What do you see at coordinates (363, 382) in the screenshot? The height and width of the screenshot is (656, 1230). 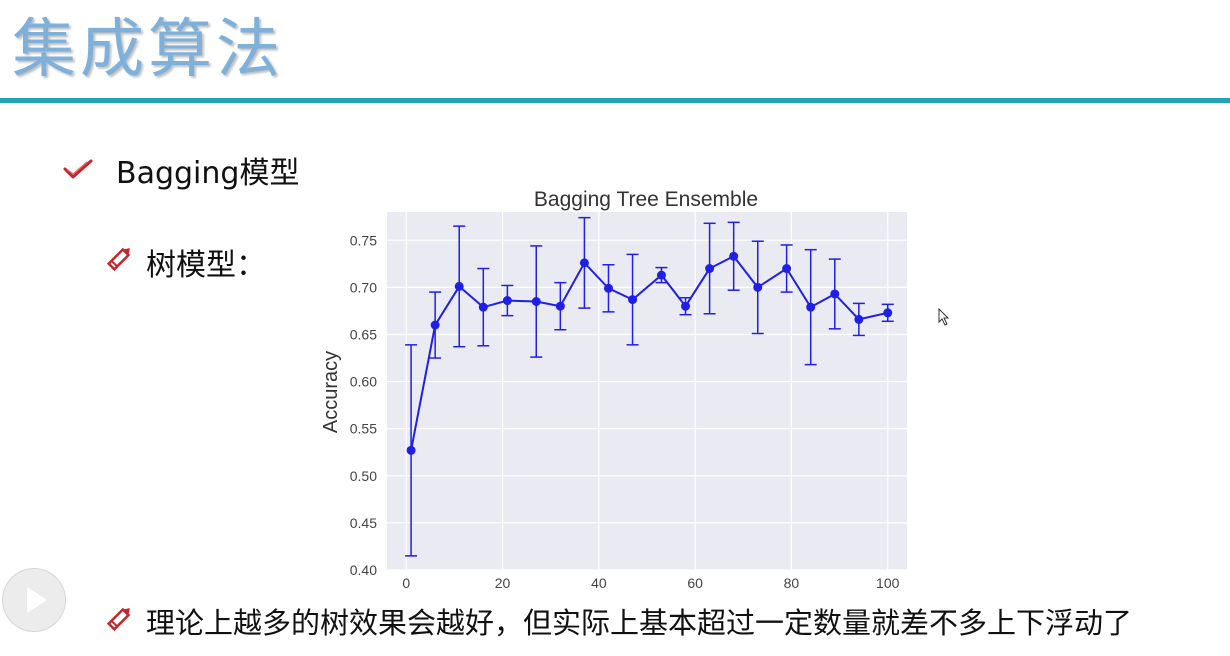 I see `y-tick-label: 0.60` at bounding box center [363, 382].